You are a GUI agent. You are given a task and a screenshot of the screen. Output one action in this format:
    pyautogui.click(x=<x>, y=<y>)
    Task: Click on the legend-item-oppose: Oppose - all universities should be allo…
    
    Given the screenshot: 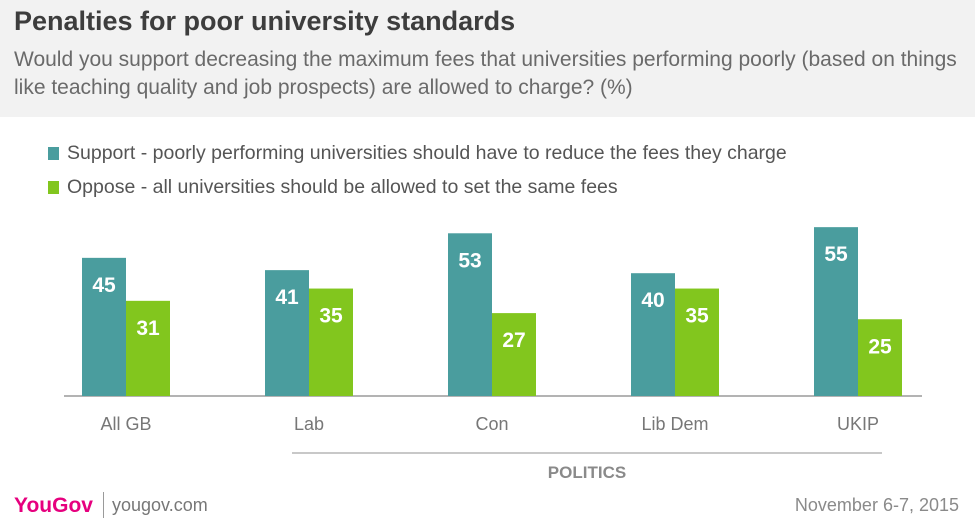 What is the action you would take?
    pyautogui.click(x=333, y=187)
    